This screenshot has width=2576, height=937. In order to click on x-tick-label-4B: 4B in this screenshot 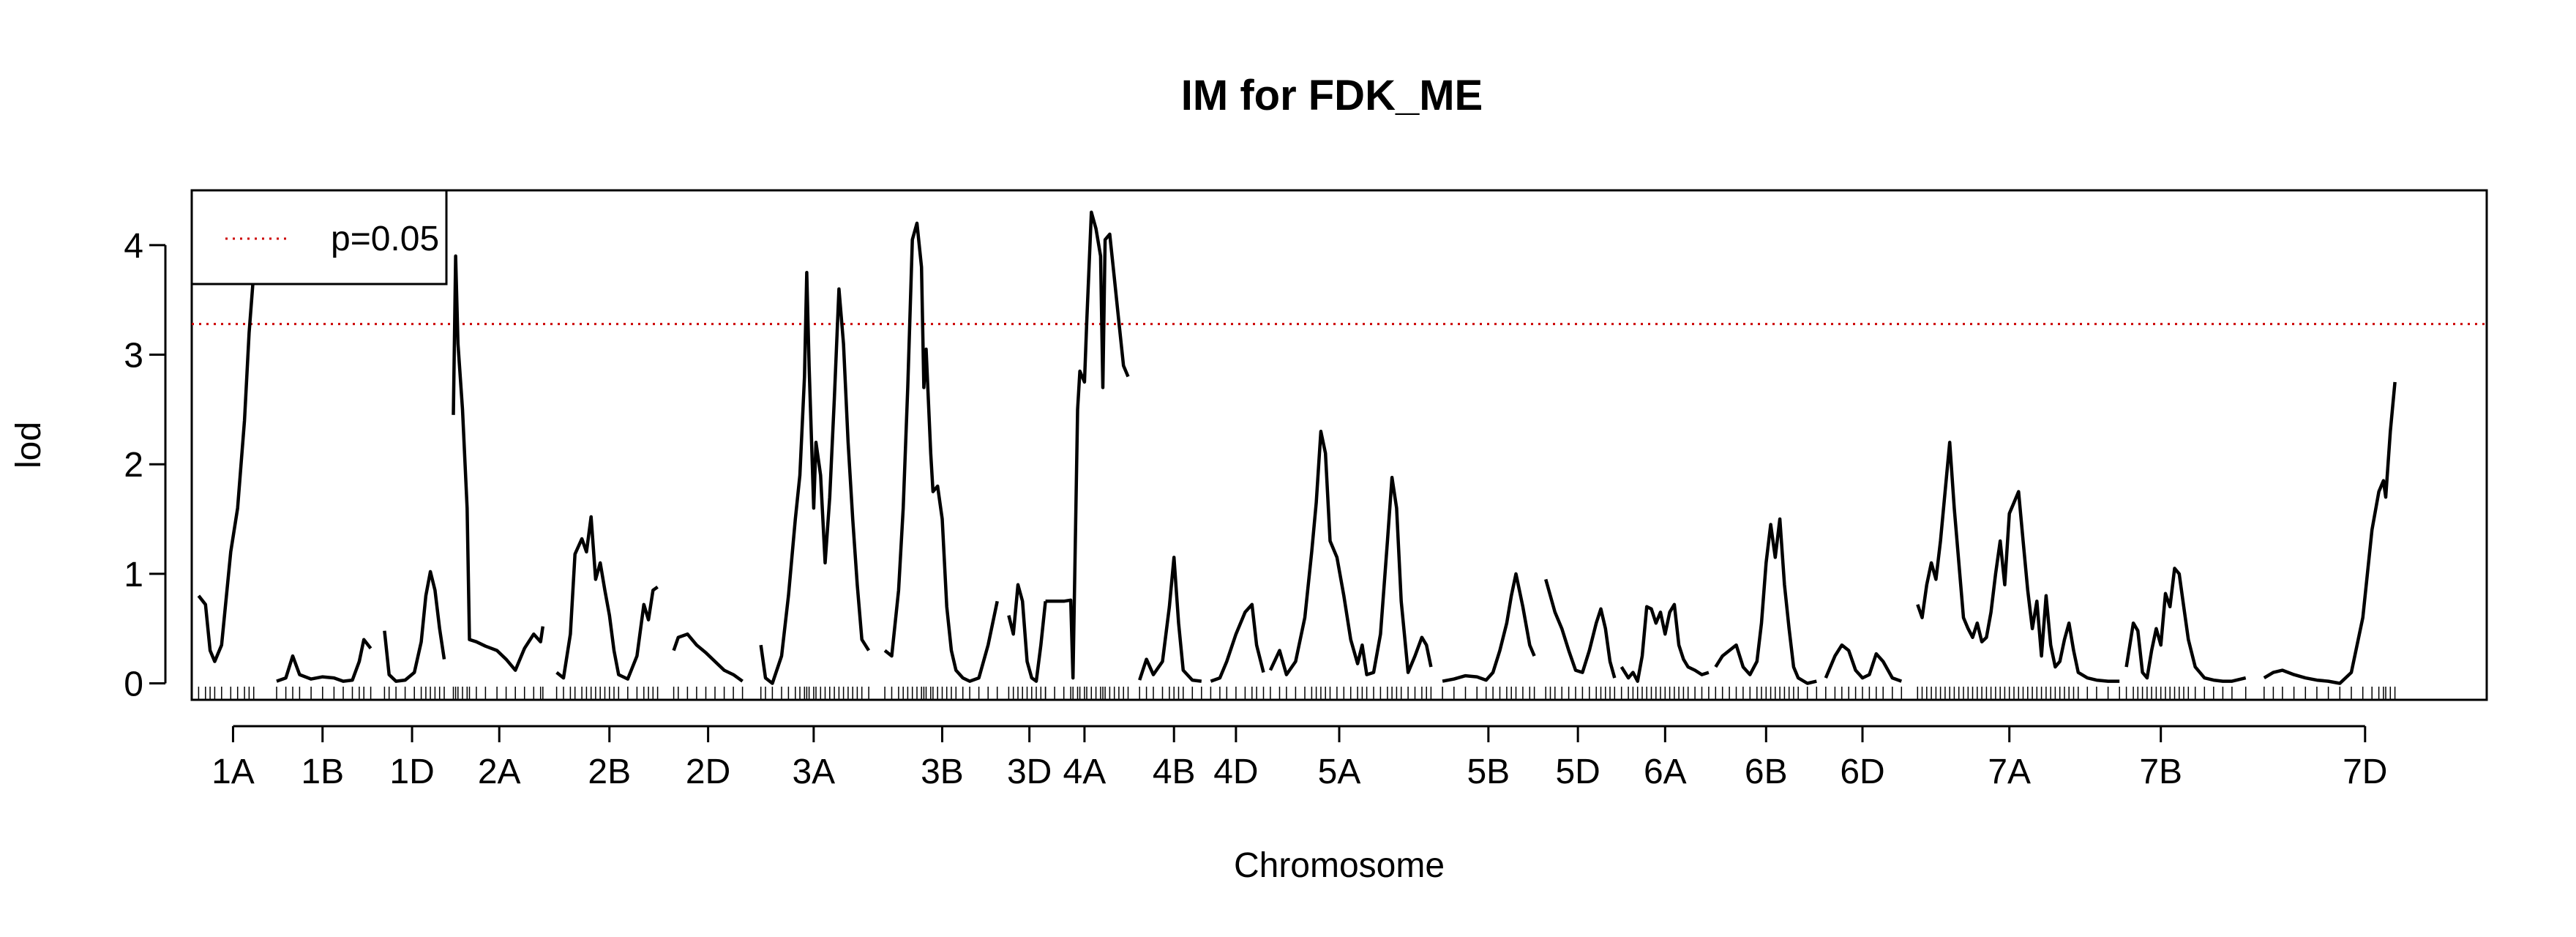, I will do `click(1174, 772)`.